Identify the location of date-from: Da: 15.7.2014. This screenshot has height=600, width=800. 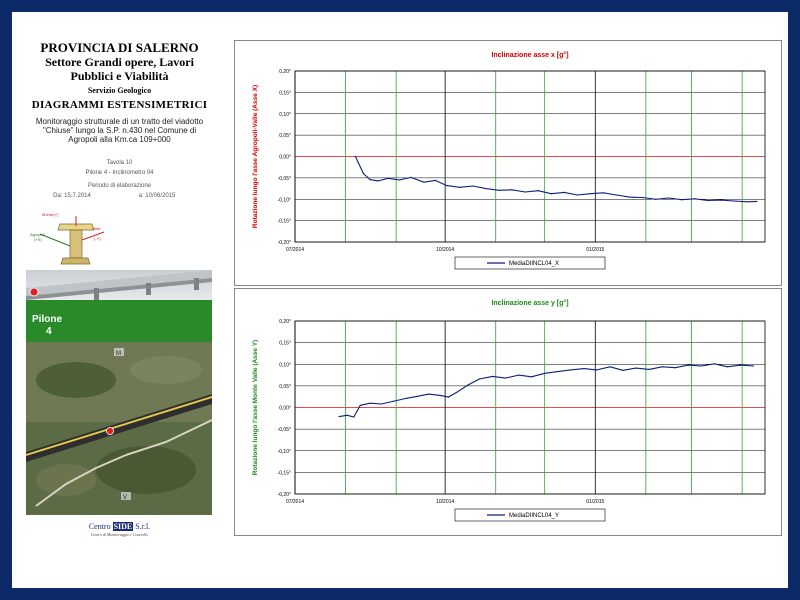
(72, 196).